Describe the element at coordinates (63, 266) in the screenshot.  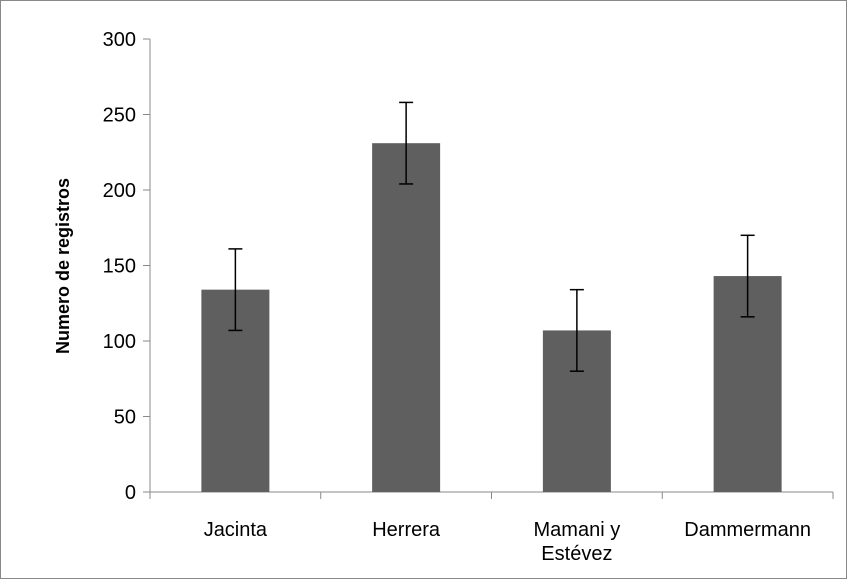
I see `y-axis-label: Numero de registros` at that location.